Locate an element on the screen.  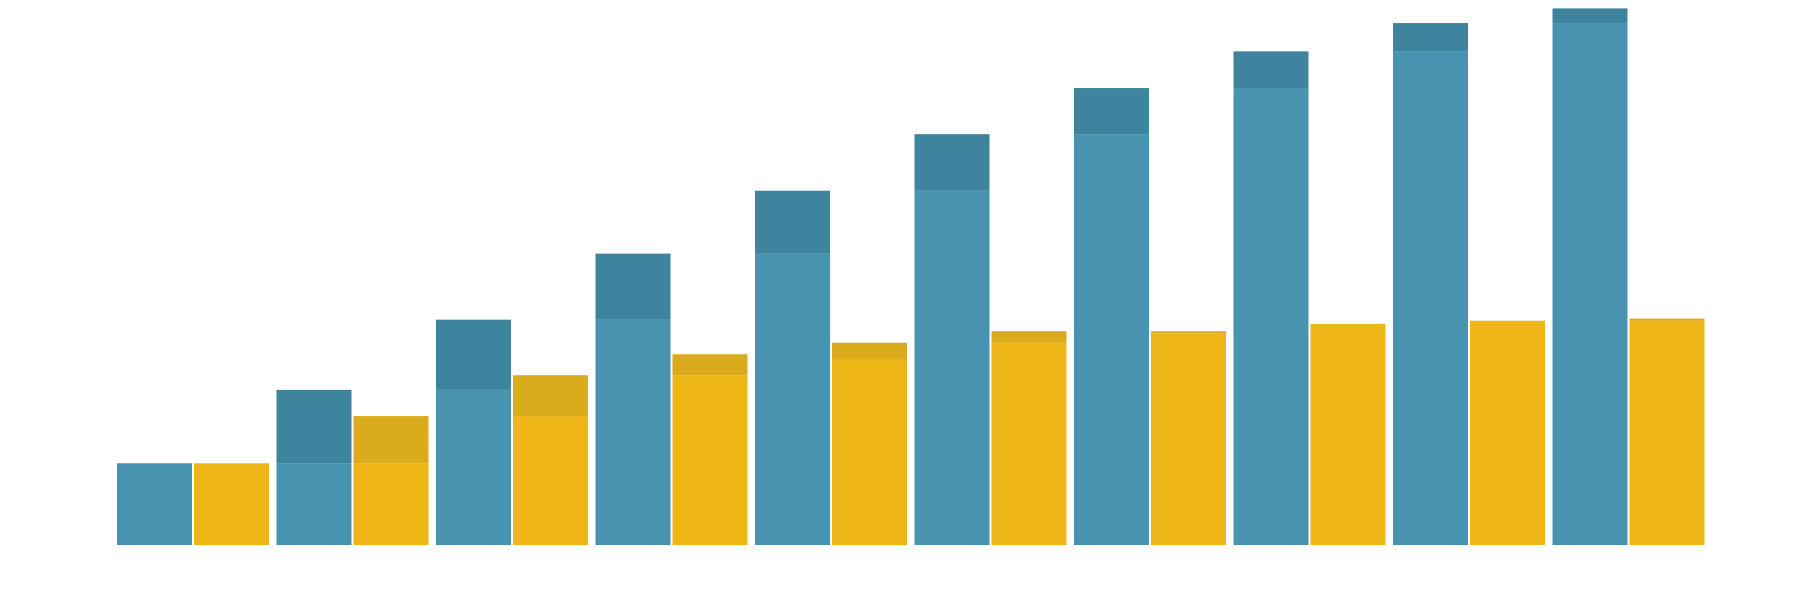
bar-series-1-cat-5-base is located at coordinates (792, 399).